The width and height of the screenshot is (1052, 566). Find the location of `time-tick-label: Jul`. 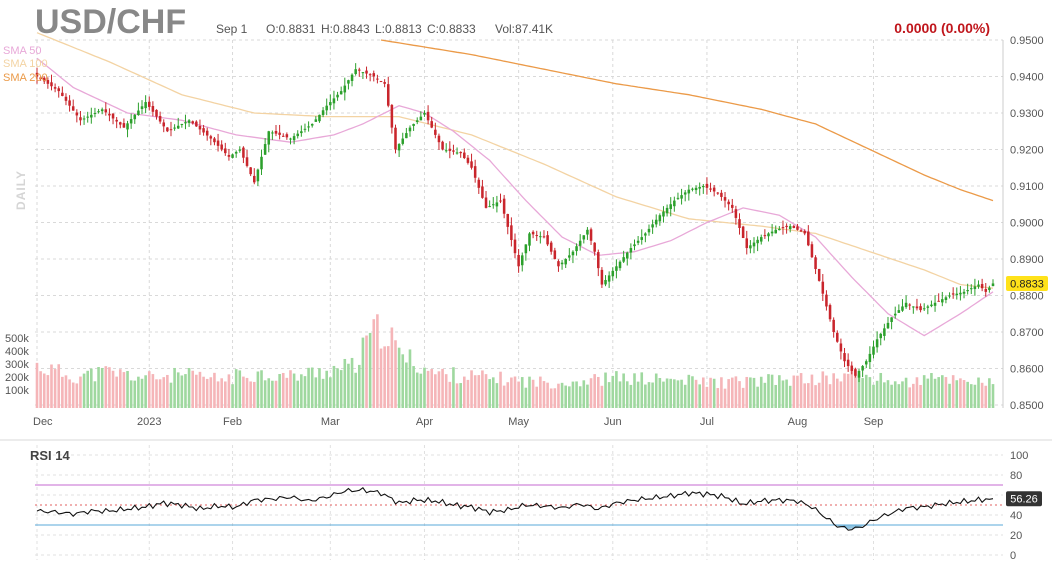

time-tick-label: Jul is located at coordinates (707, 422).